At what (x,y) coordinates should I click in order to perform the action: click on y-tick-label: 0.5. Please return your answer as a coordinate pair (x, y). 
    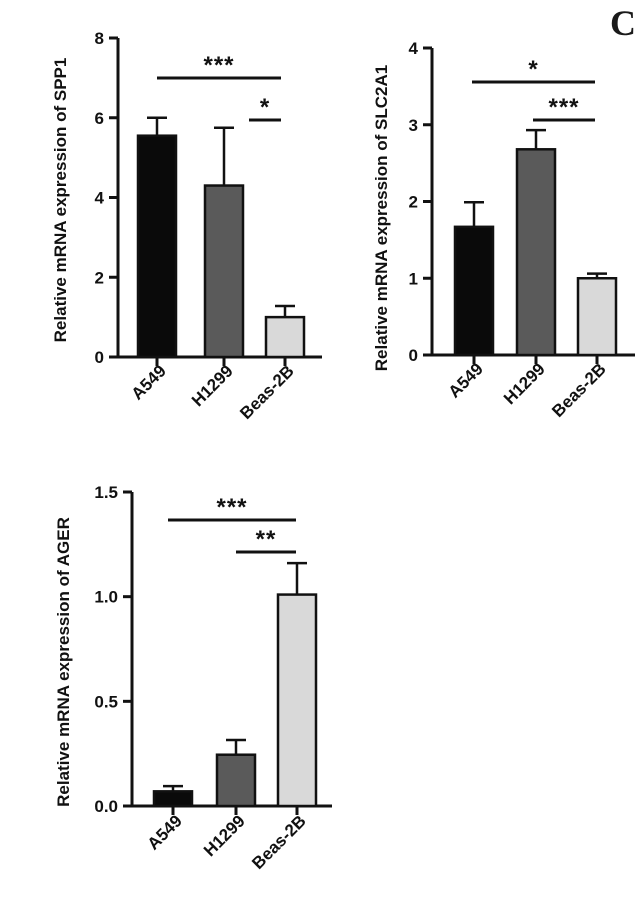
    Looking at the image, I should click on (106, 701).